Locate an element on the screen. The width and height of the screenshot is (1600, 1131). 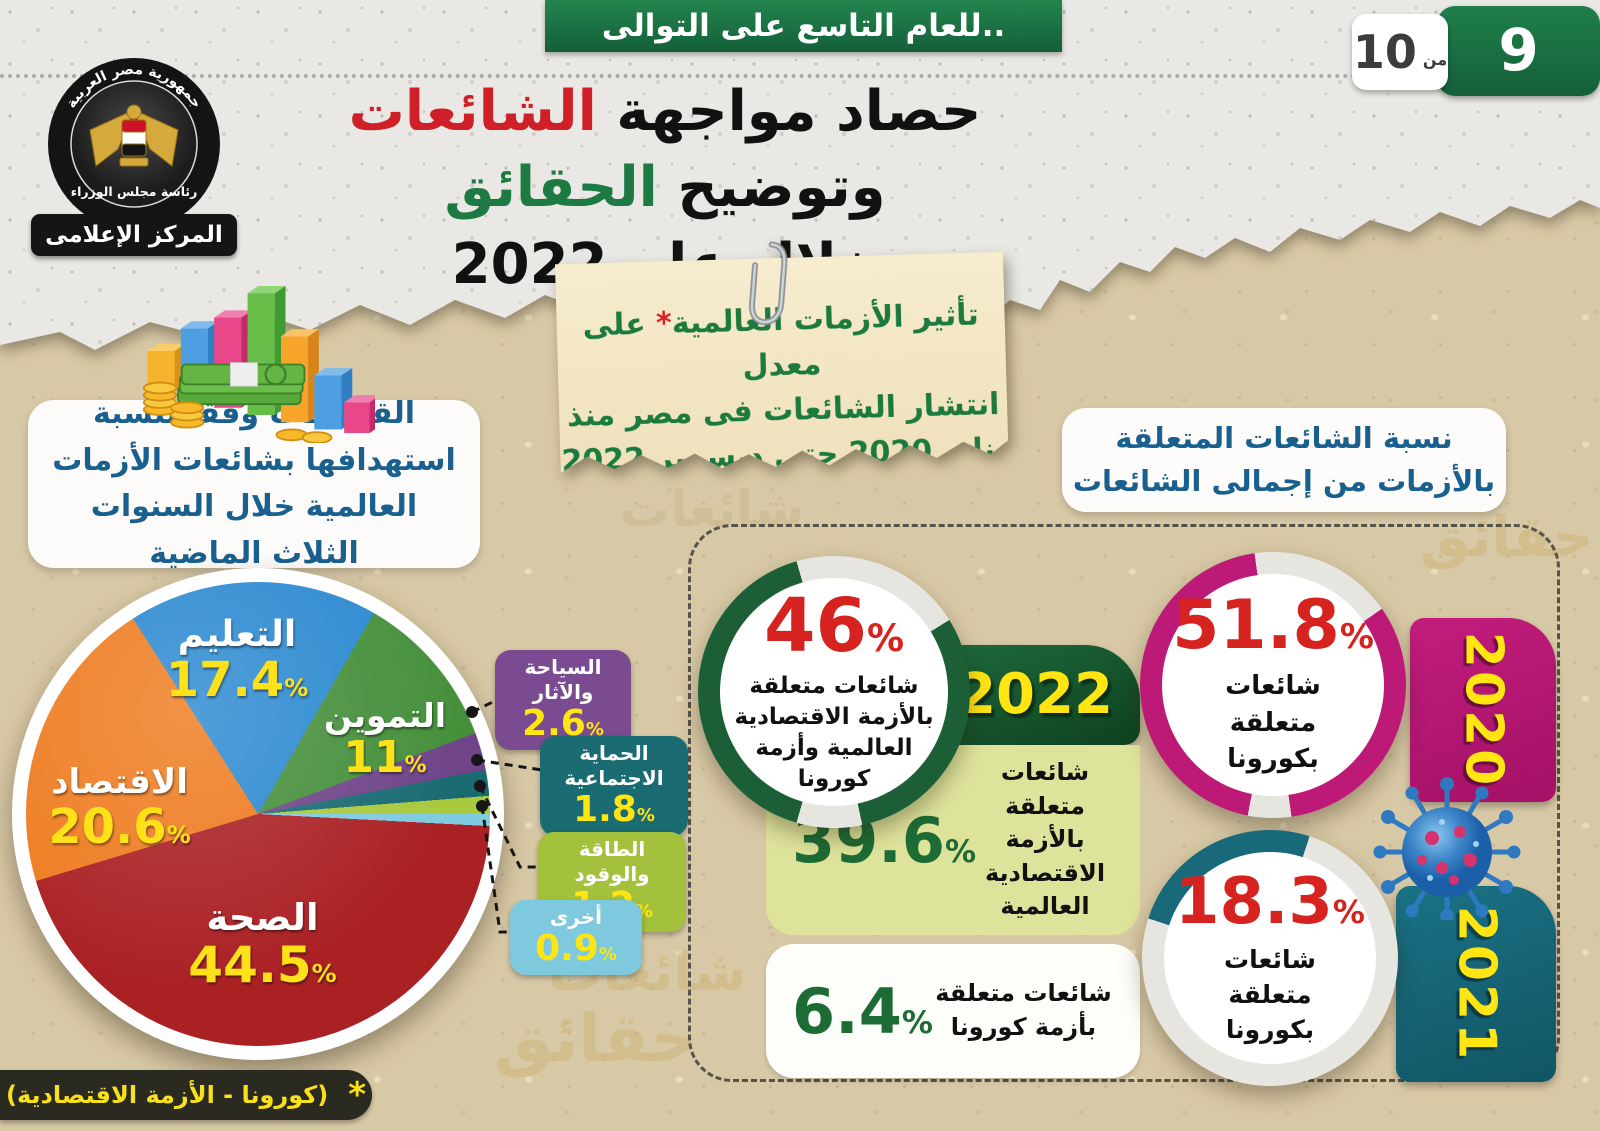
donut-value: 46% is located at coordinates (834, 625).